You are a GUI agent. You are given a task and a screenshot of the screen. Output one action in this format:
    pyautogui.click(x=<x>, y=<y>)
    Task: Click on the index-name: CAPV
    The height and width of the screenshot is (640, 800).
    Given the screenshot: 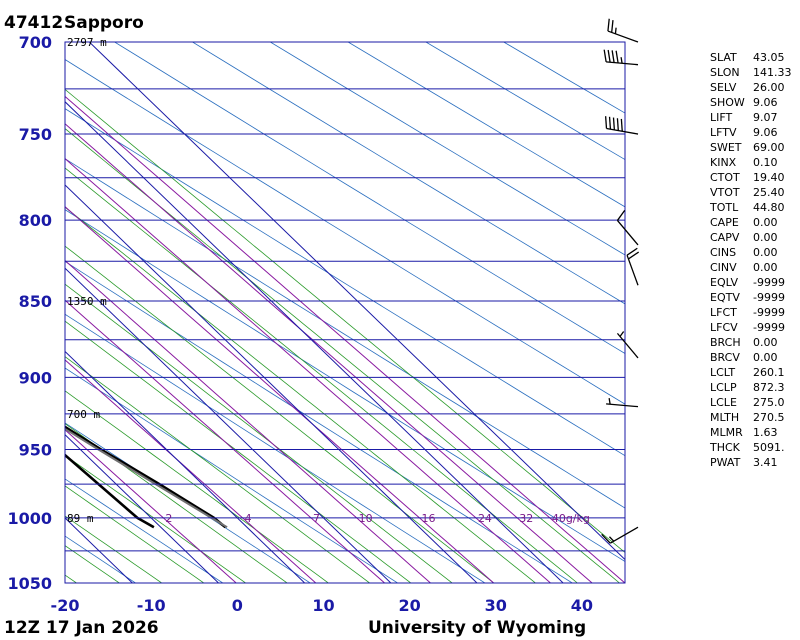 What is the action you would take?
    pyautogui.click(x=725, y=237)
    